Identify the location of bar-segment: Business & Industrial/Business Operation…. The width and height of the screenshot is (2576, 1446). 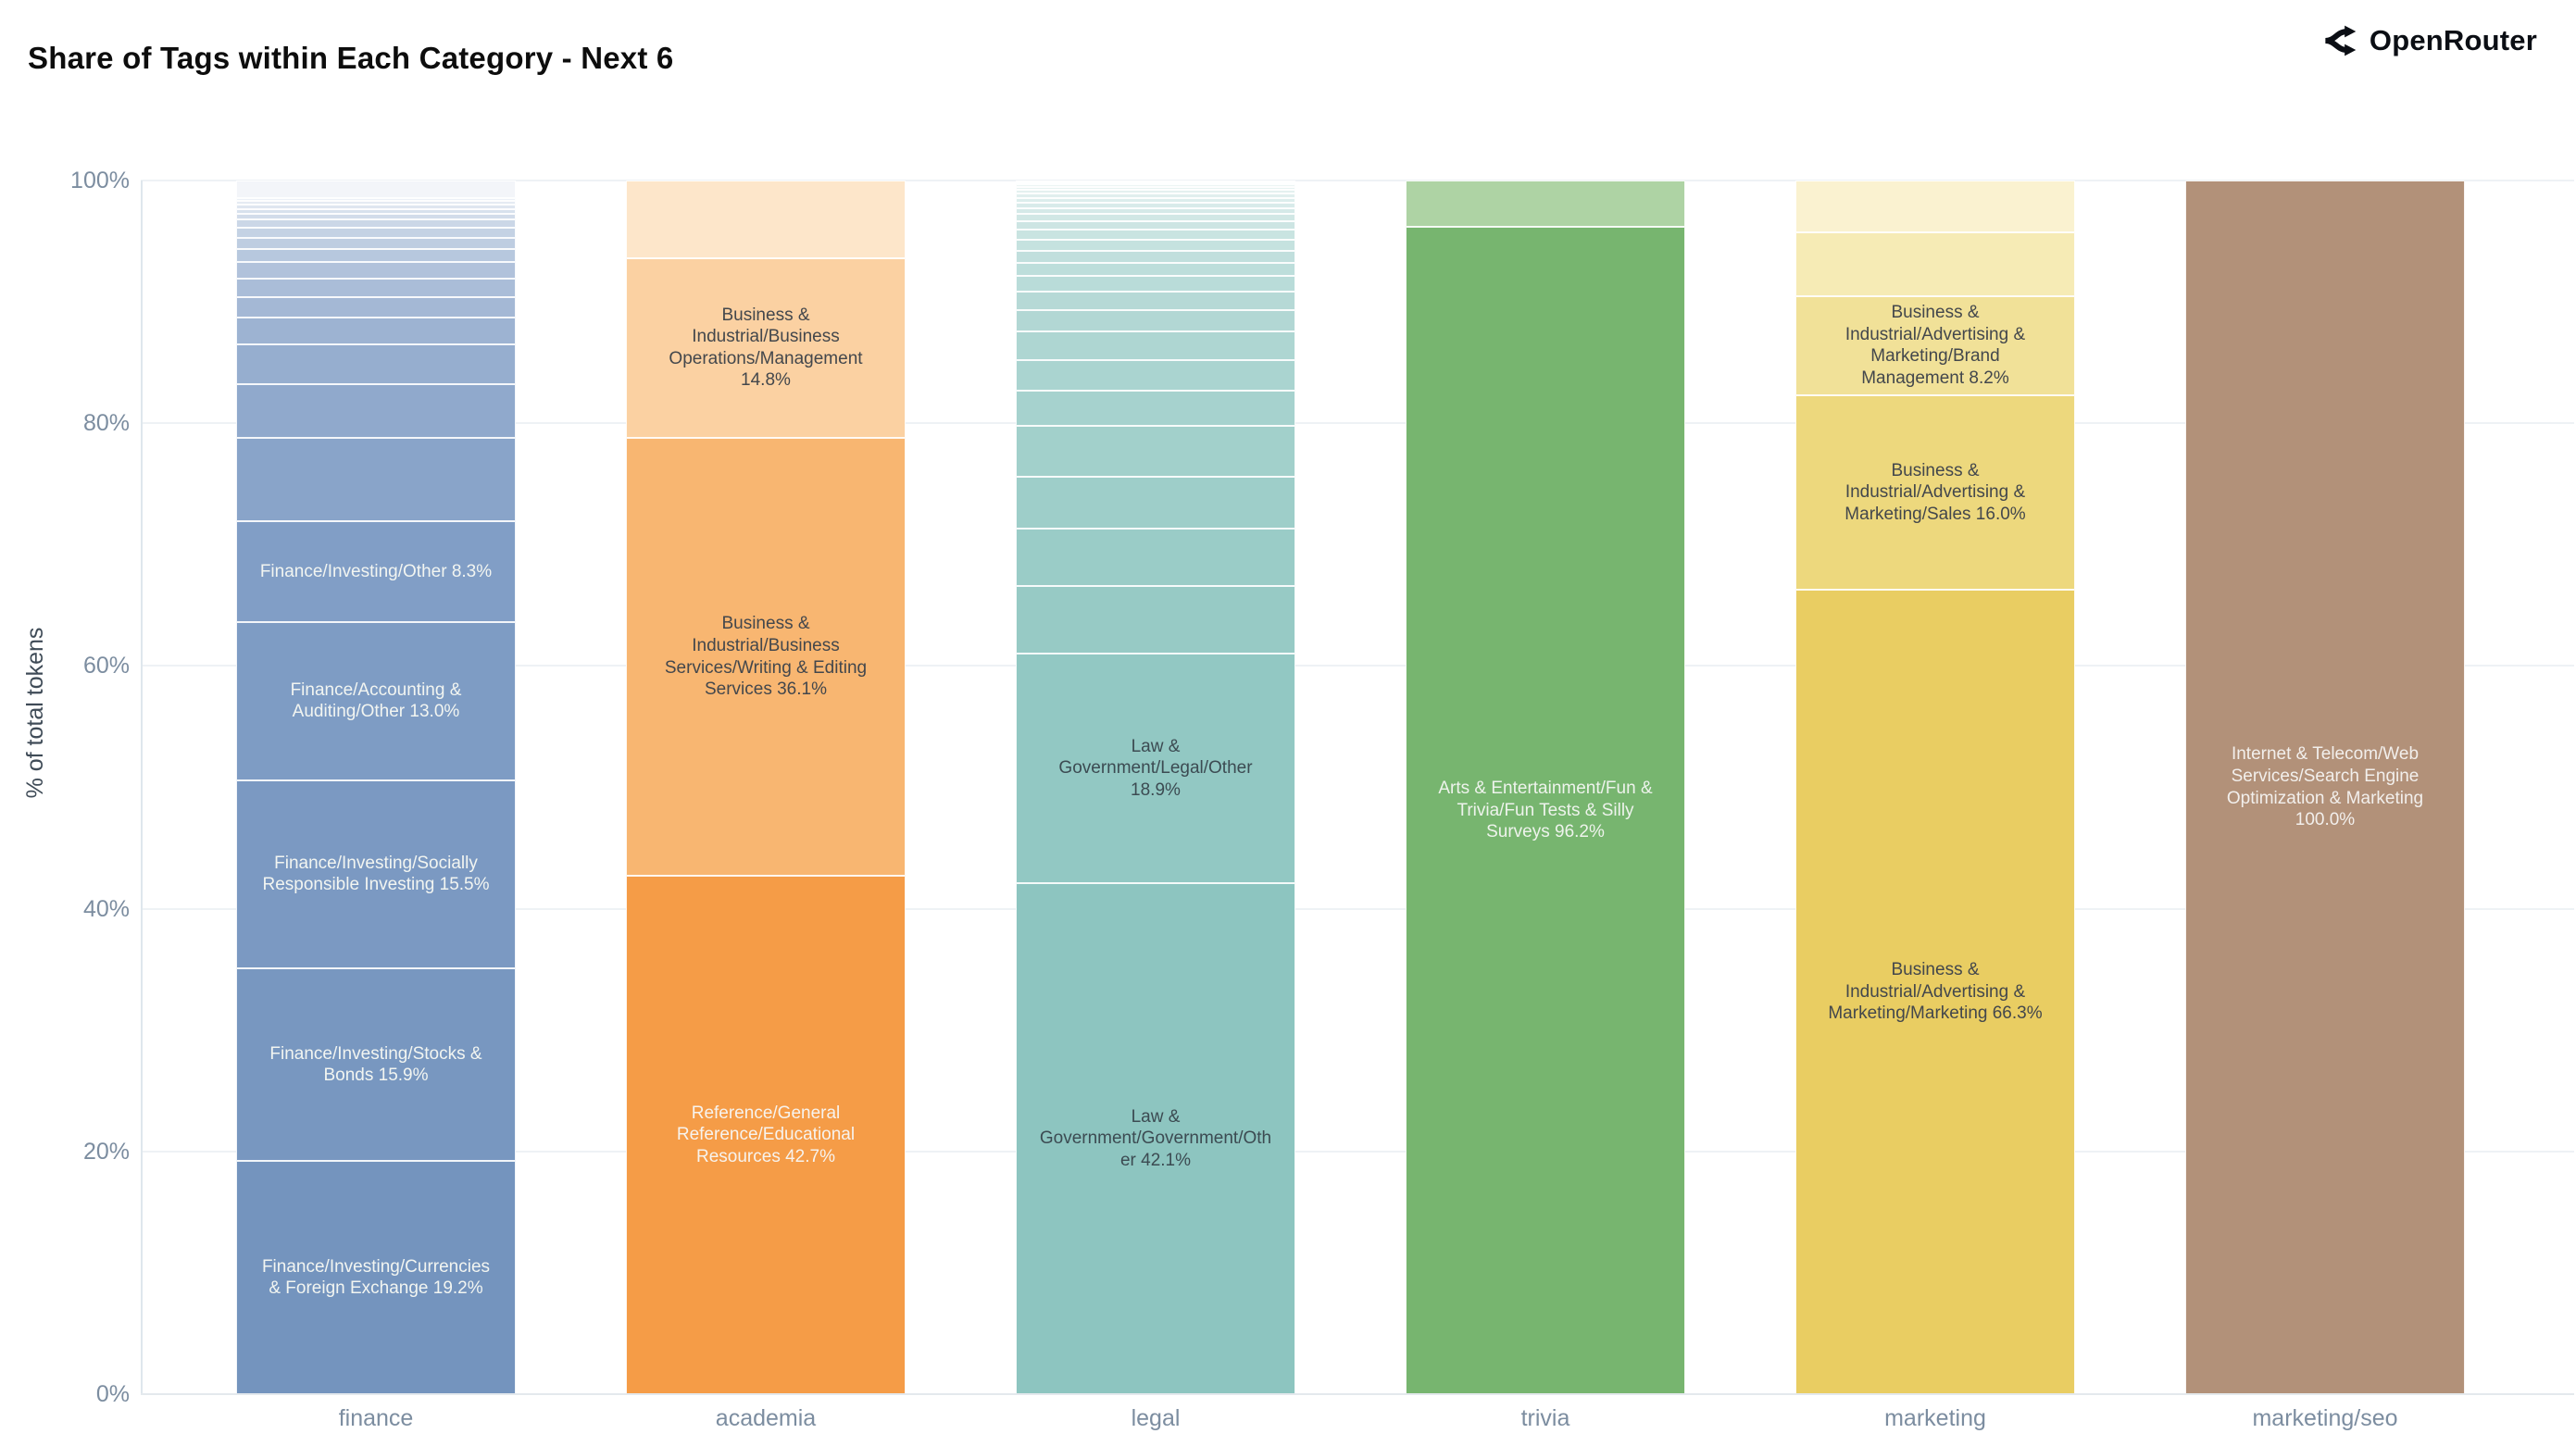
(766, 347).